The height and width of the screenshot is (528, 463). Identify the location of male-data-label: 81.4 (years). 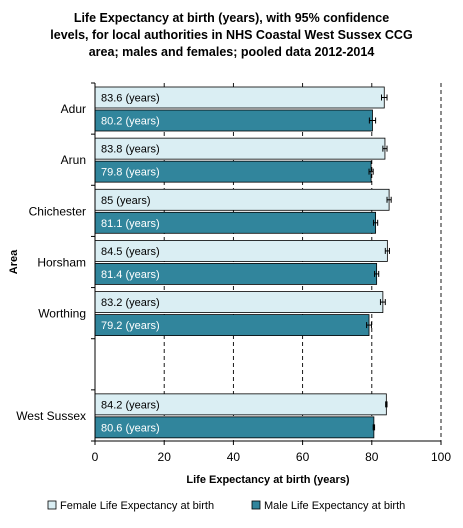
(130, 275).